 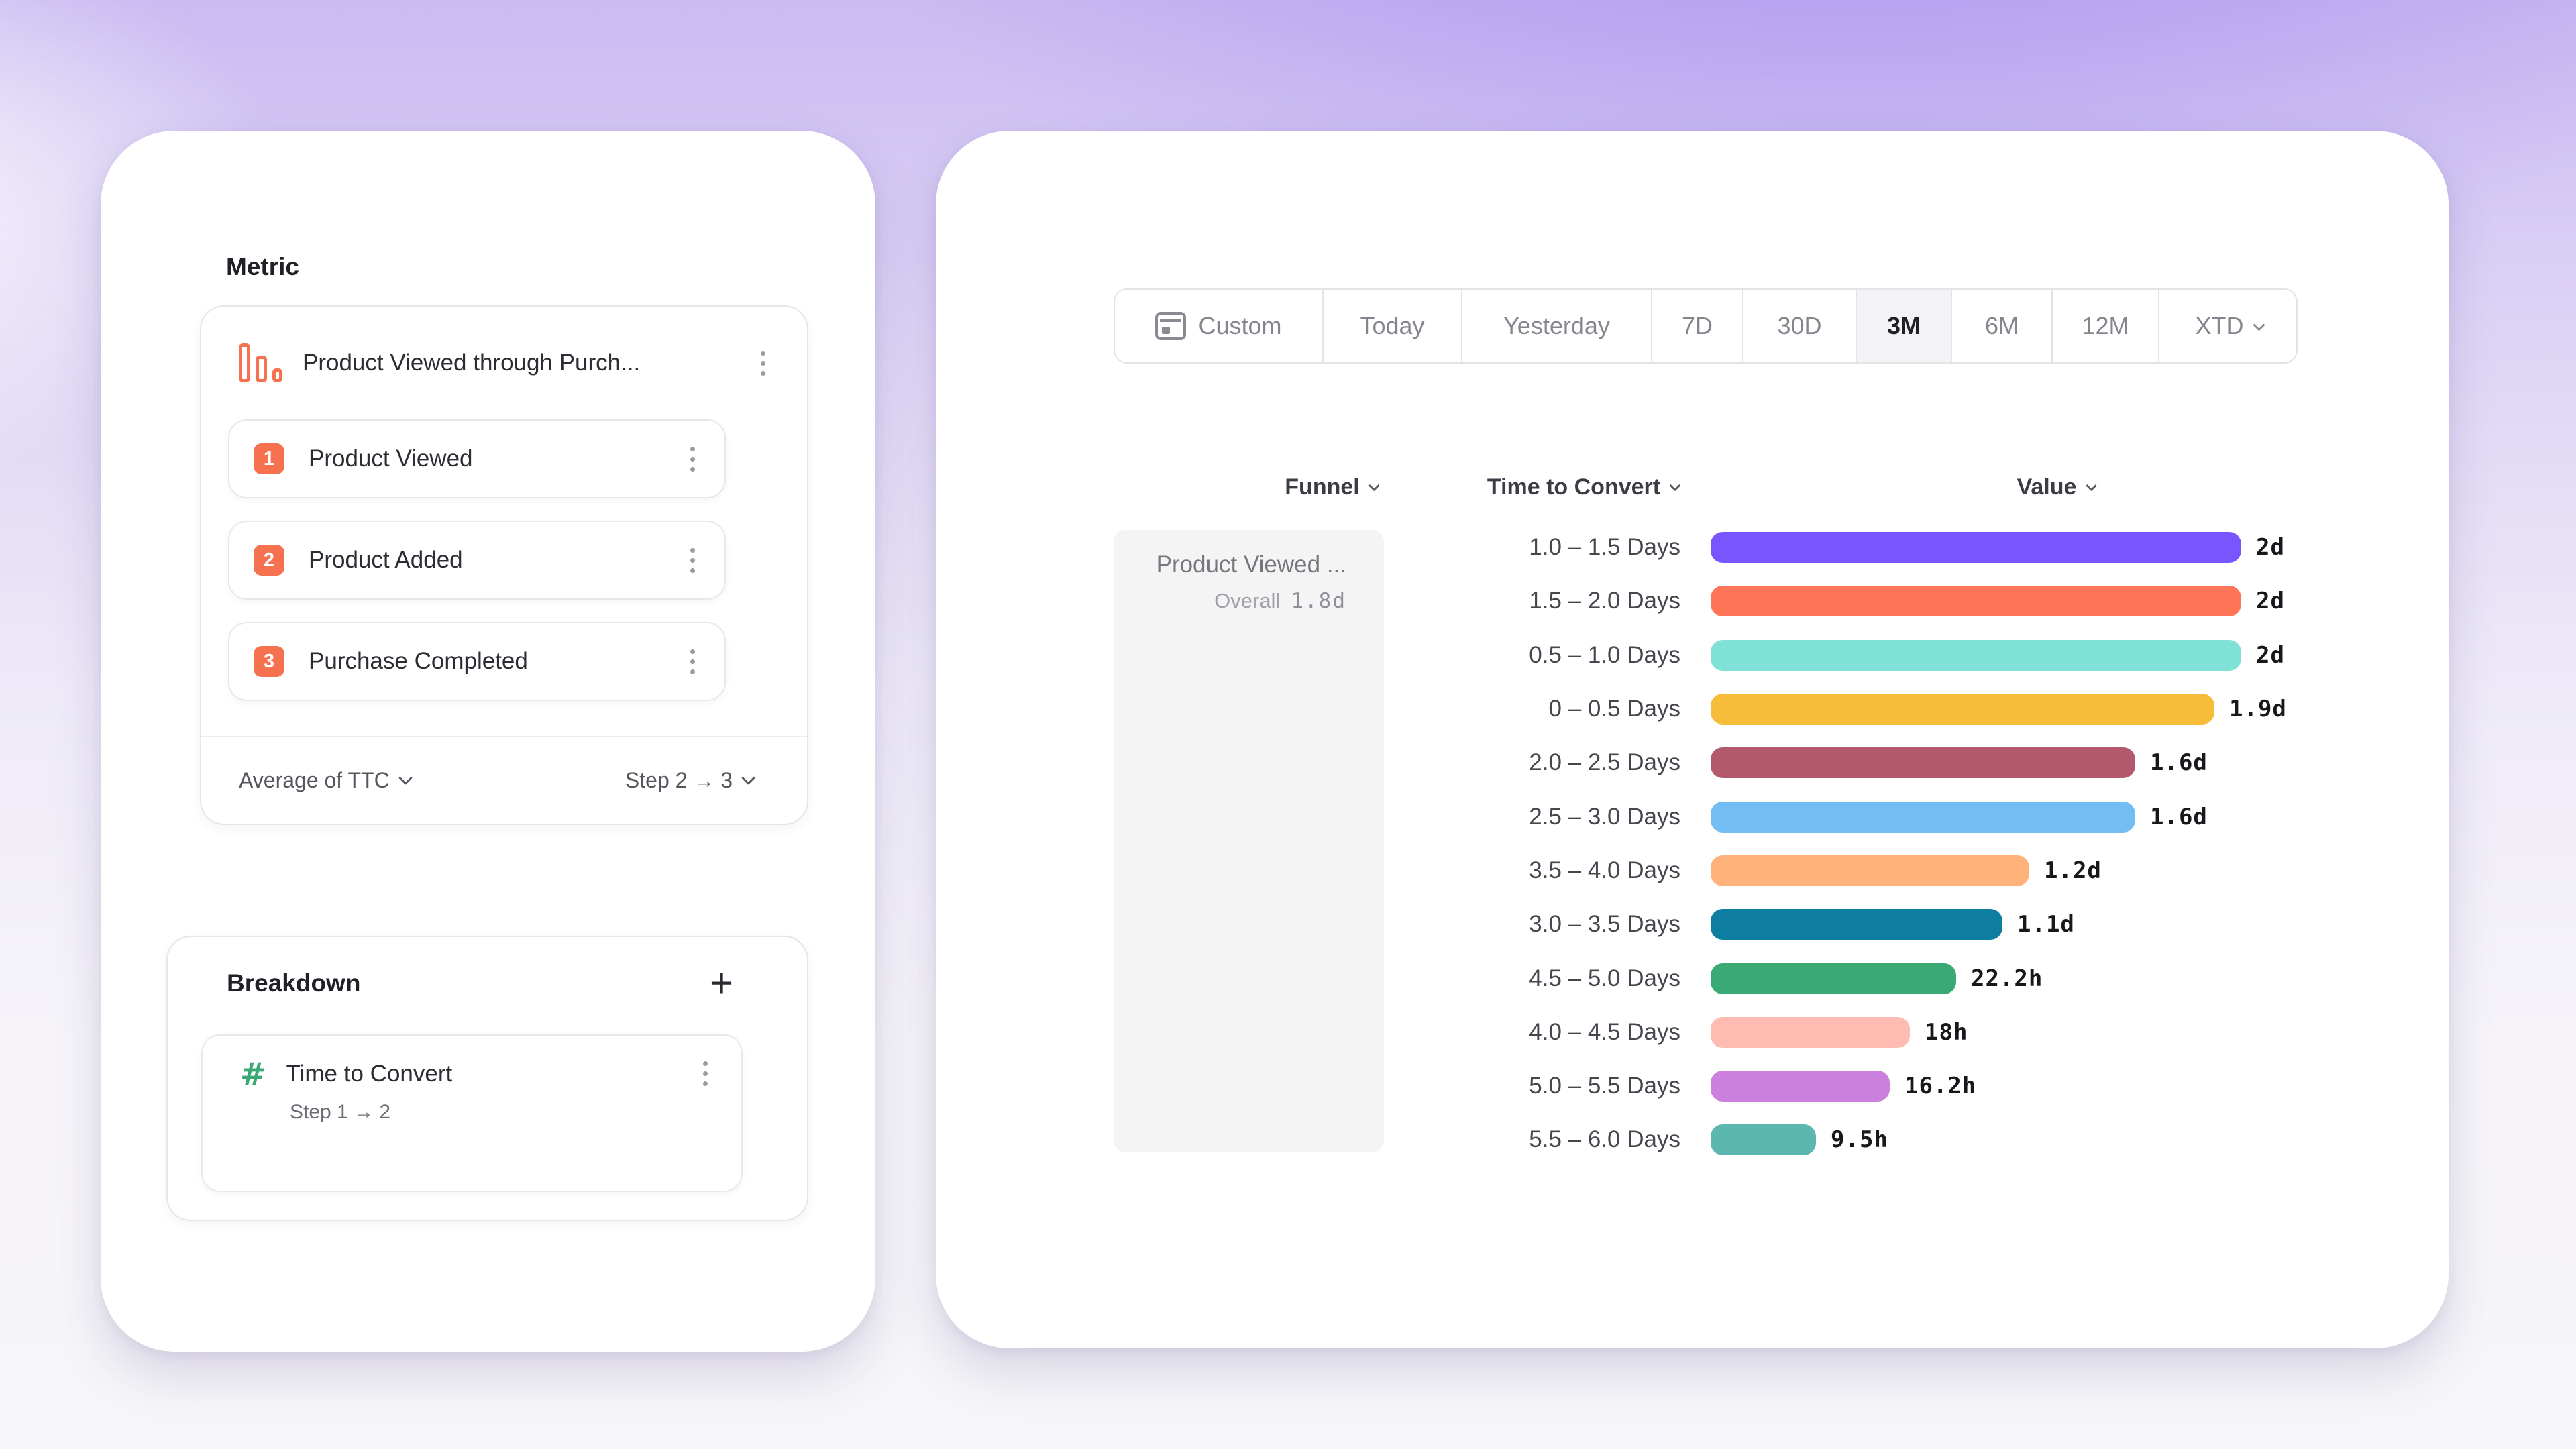 What do you see at coordinates (260, 362) in the screenshot?
I see `bar-chart-icon` at bounding box center [260, 362].